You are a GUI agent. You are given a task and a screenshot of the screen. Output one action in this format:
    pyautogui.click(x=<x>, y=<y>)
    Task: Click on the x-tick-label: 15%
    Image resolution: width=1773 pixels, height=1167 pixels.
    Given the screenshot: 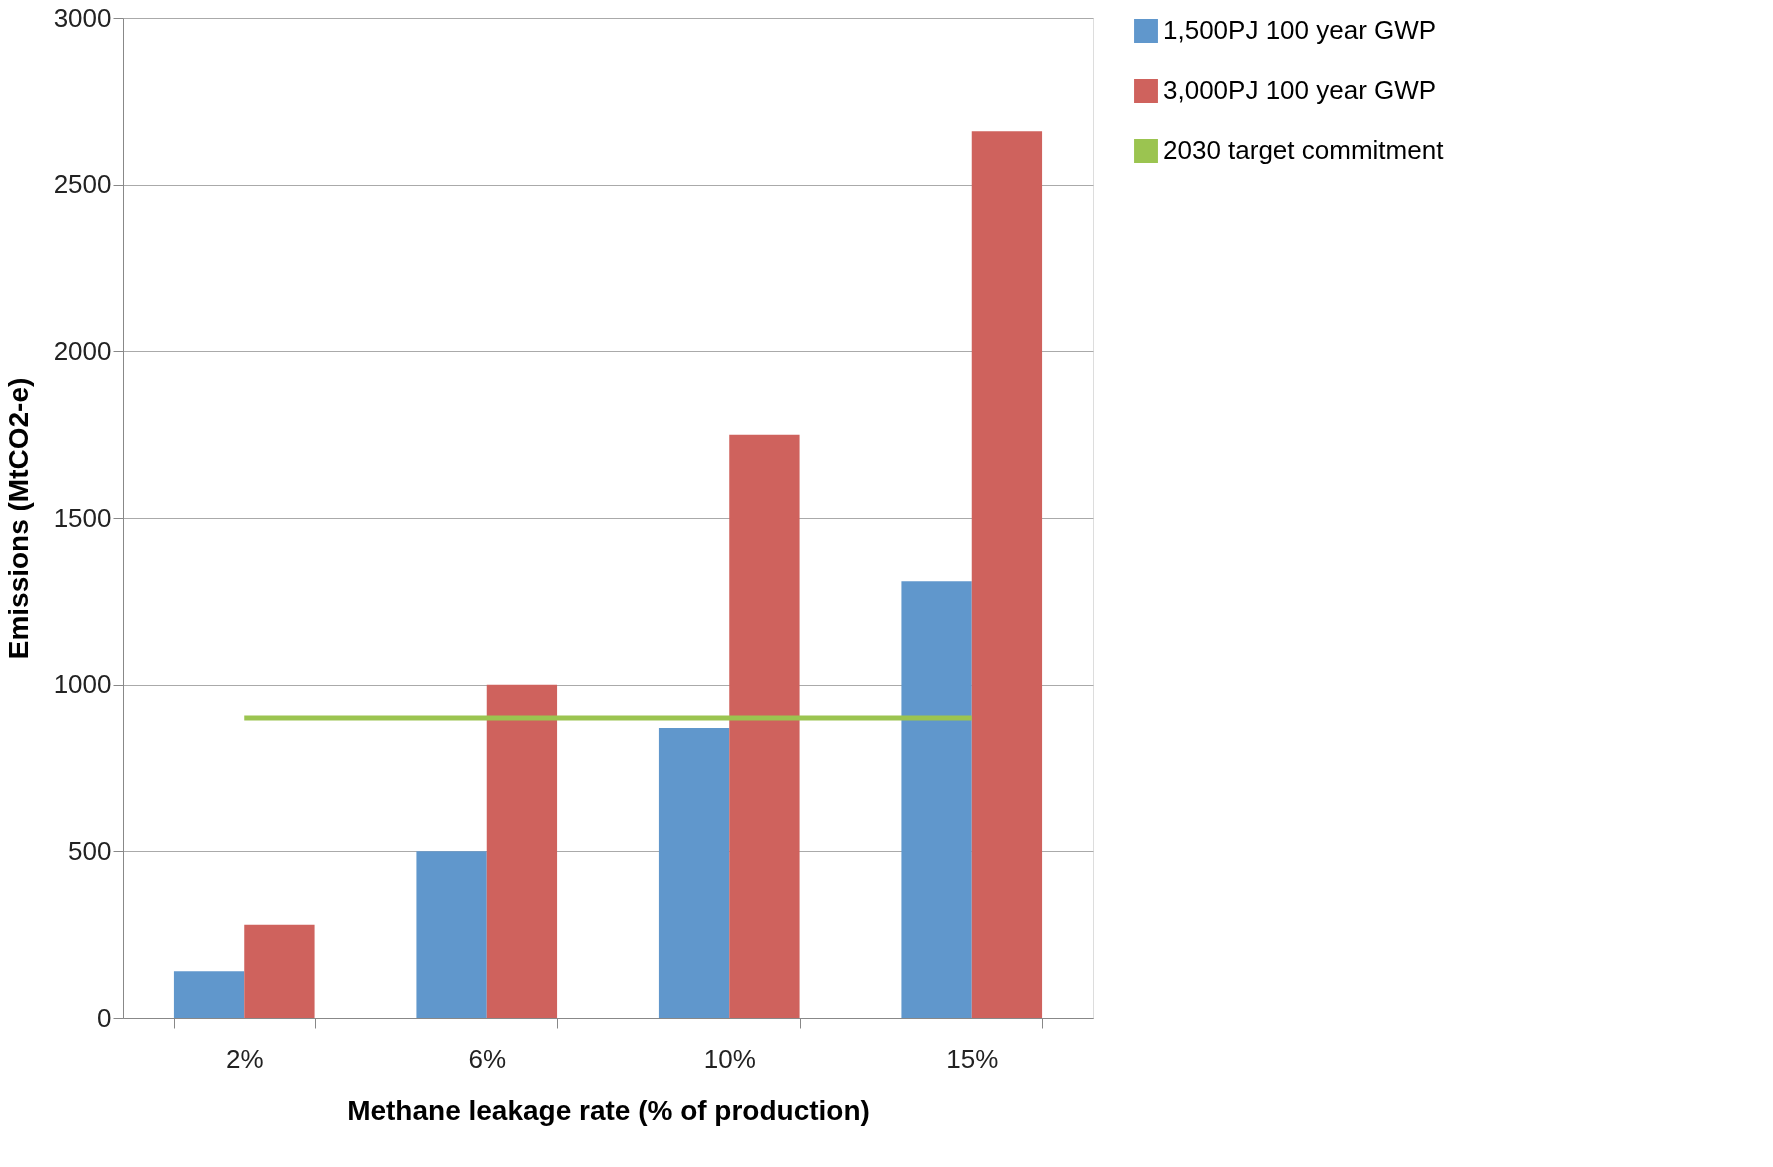 What is the action you would take?
    pyautogui.click(x=972, y=1058)
    